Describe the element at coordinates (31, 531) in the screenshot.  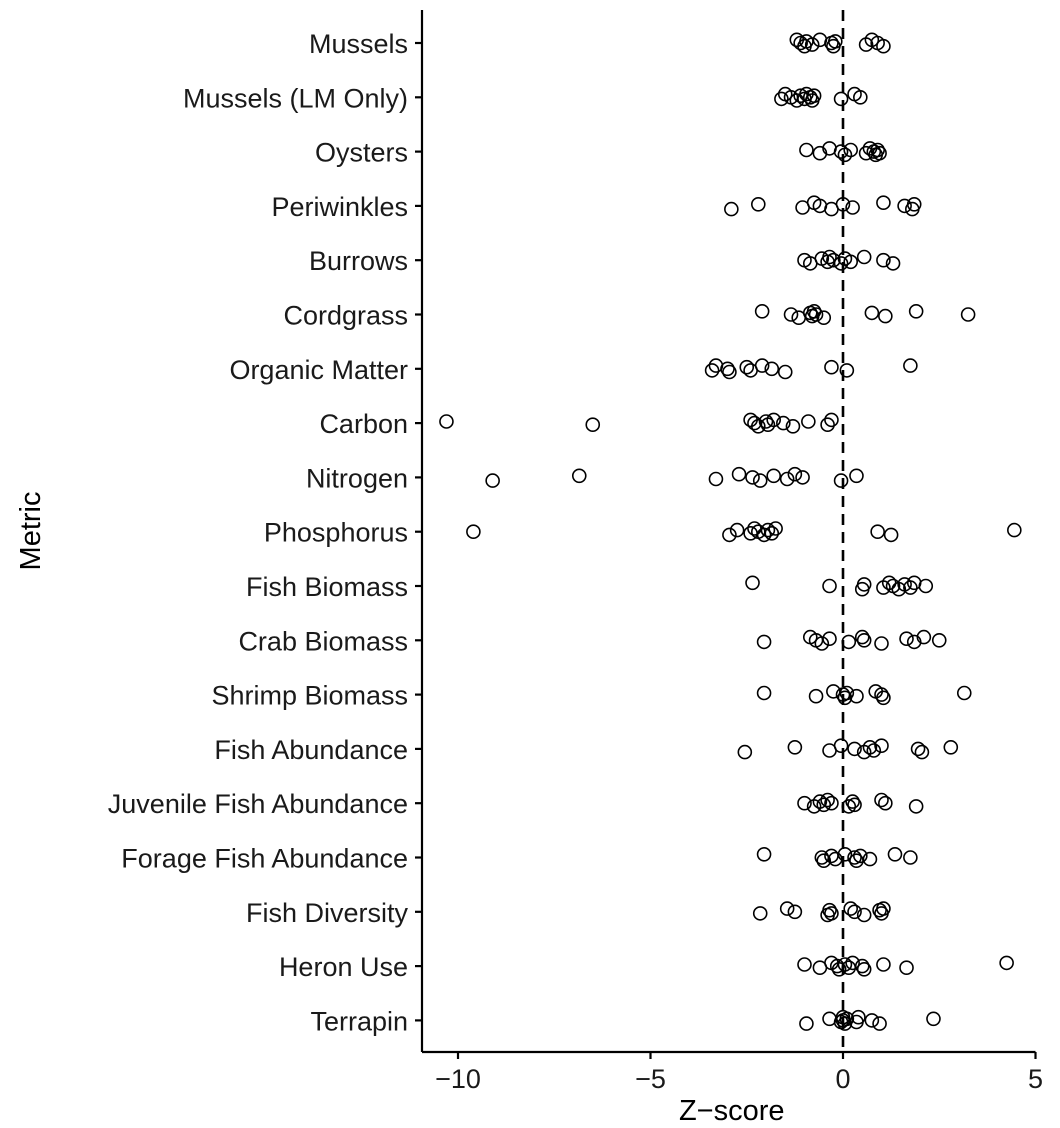
I see `y-axis-title: Metric` at that location.